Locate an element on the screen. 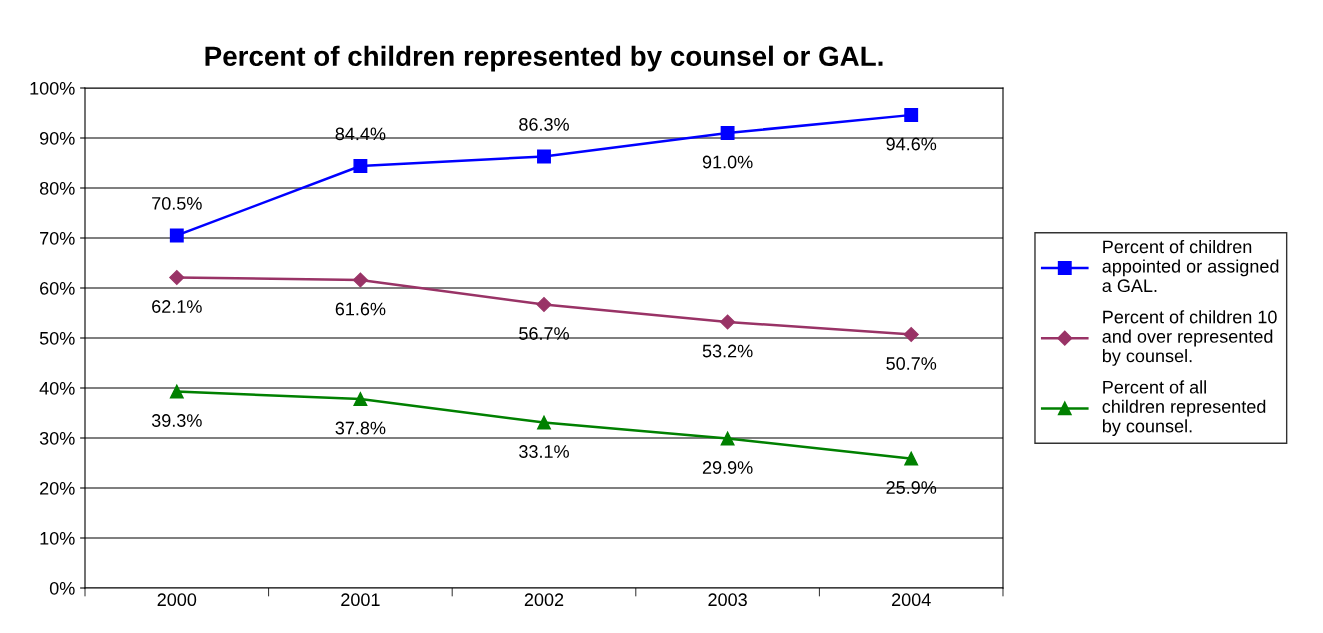 The width and height of the screenshot is (1323, 633). x-tick-label: 2000 is located at coordinates (177, 600).